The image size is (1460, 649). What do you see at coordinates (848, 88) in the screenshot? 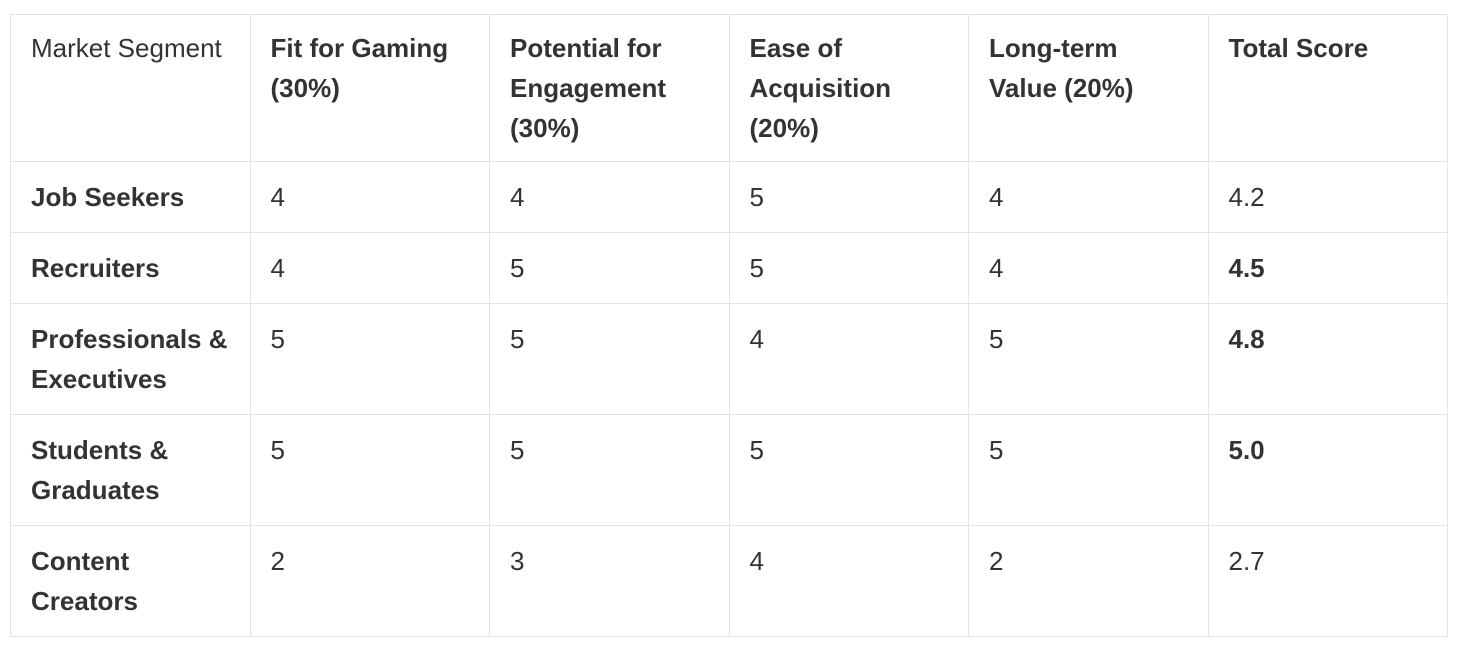
I see `column-header-ease-of-acquisition: Ease of Acquisition (20%)` at bounding box center [848, 88].